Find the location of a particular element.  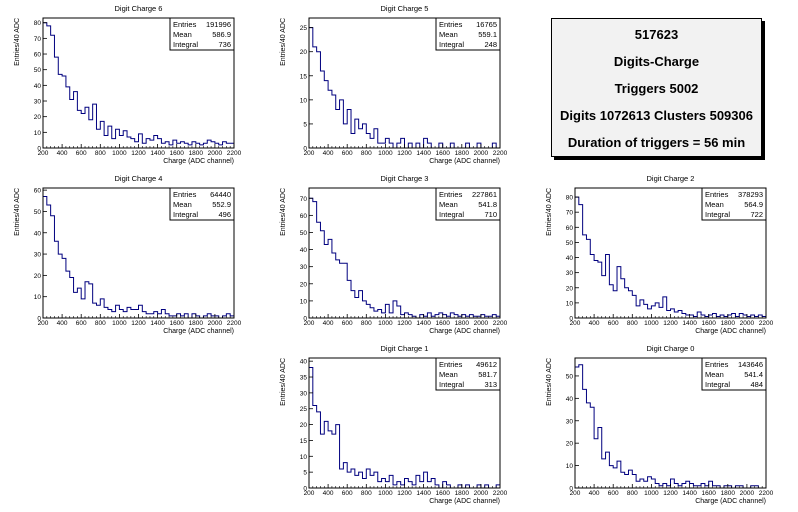

stats-value-entries: 227861 is located at coordinates (484, 194).